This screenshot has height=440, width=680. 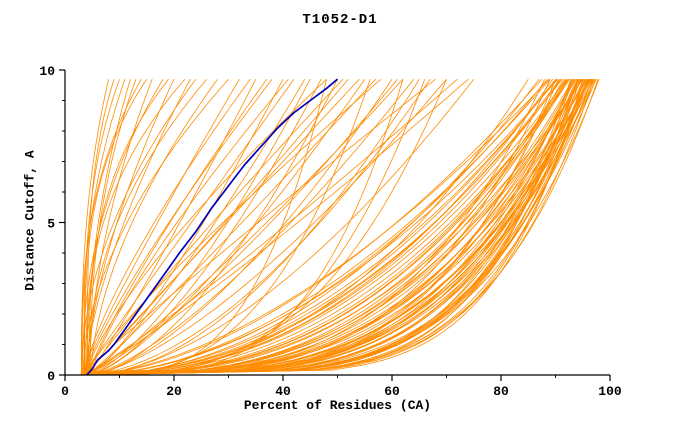 I want to click on x-tick-label: 60, so click(x=392, y=391).